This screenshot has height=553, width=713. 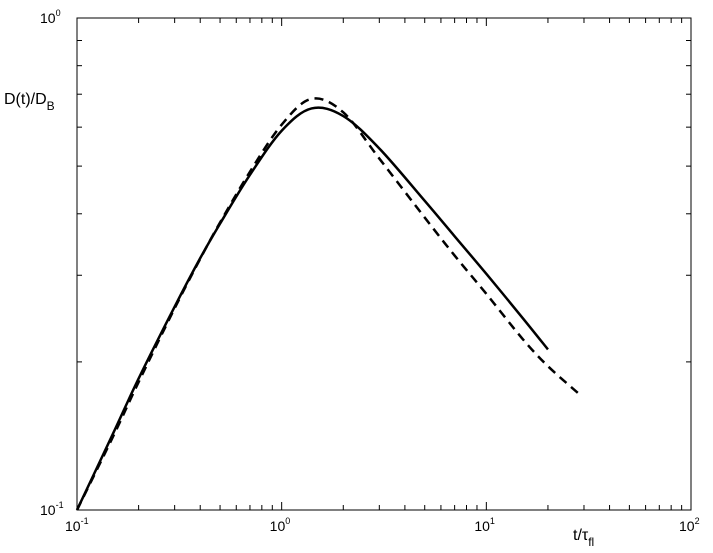 I want to click on y-axis-label: D(t)/DB, so click(x=29, y=102).